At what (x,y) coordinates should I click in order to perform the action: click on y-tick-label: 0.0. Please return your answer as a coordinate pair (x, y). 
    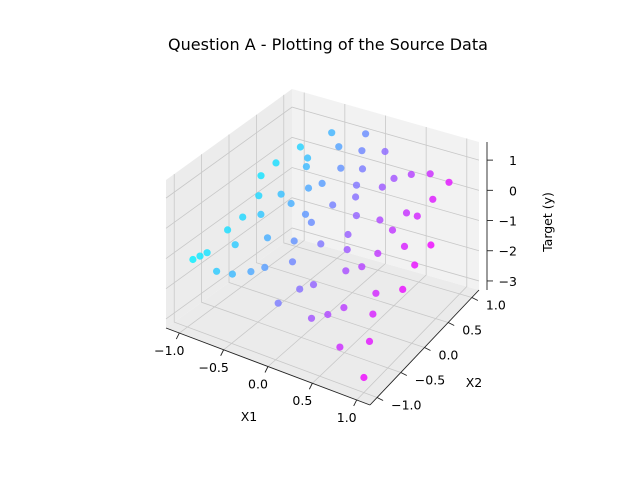
    Looking at the image, I should click on (449, 355).